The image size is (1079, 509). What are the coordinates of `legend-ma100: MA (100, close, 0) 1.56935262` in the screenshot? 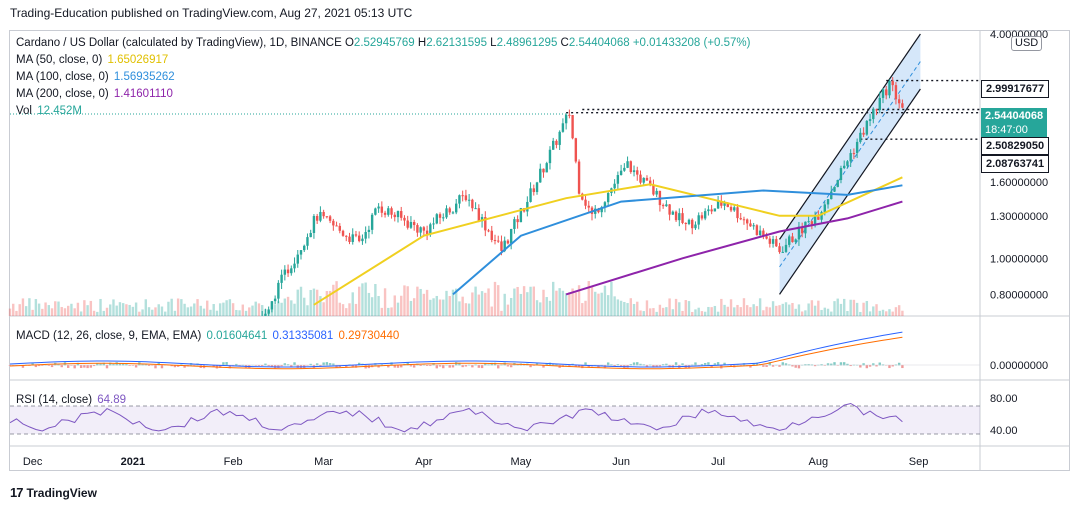 It's located at (95, 77).